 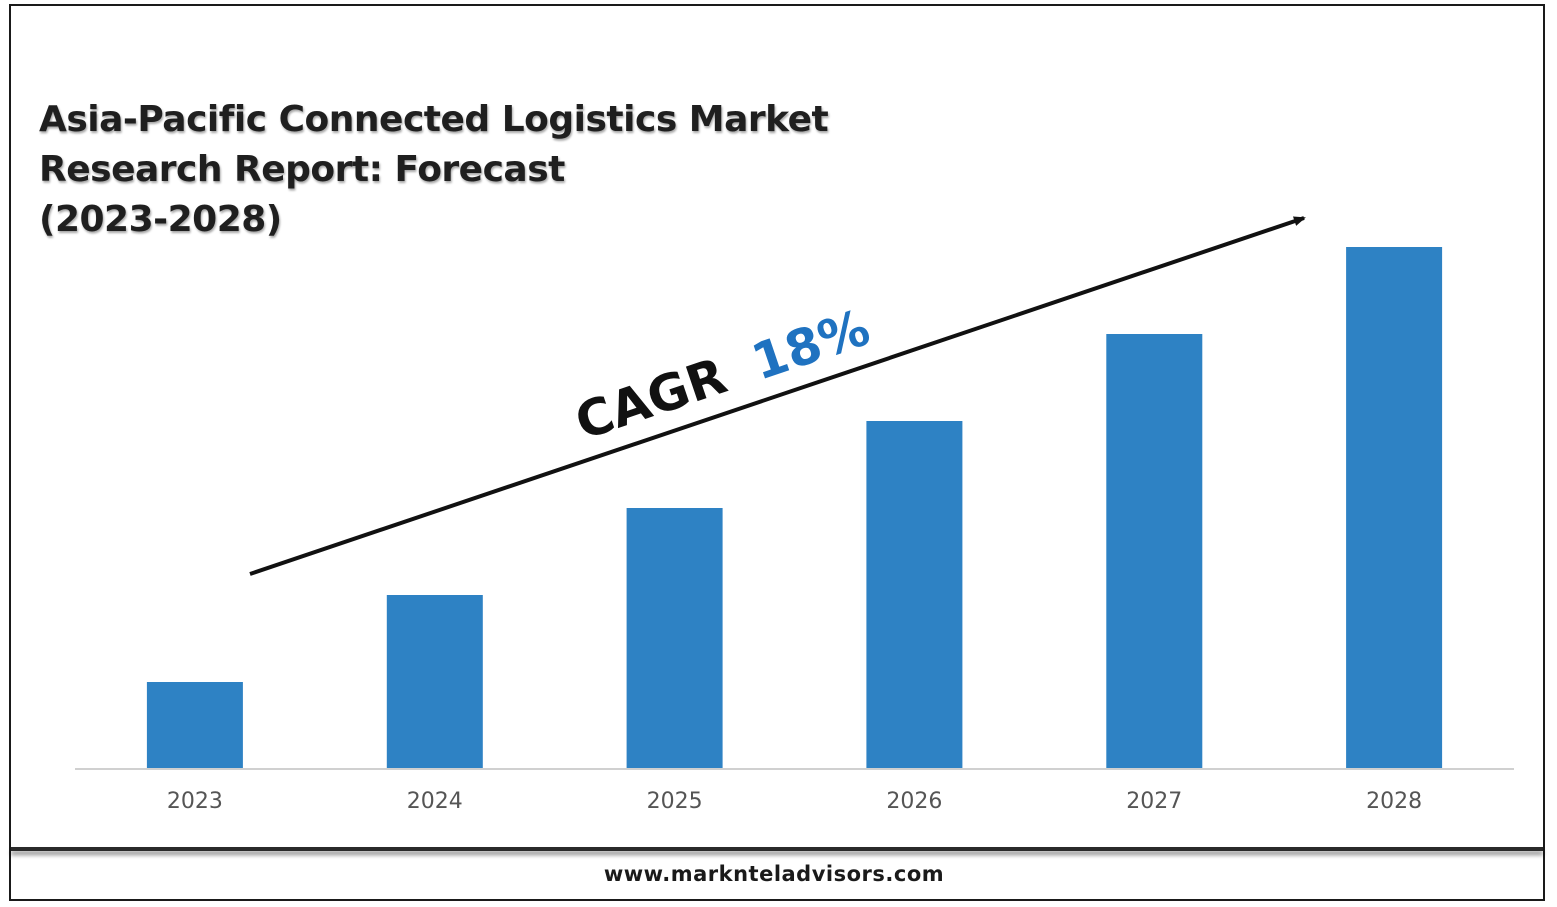 I want to click on footer-url: www.marknteladvisors.com, so click(x=774, y=874).